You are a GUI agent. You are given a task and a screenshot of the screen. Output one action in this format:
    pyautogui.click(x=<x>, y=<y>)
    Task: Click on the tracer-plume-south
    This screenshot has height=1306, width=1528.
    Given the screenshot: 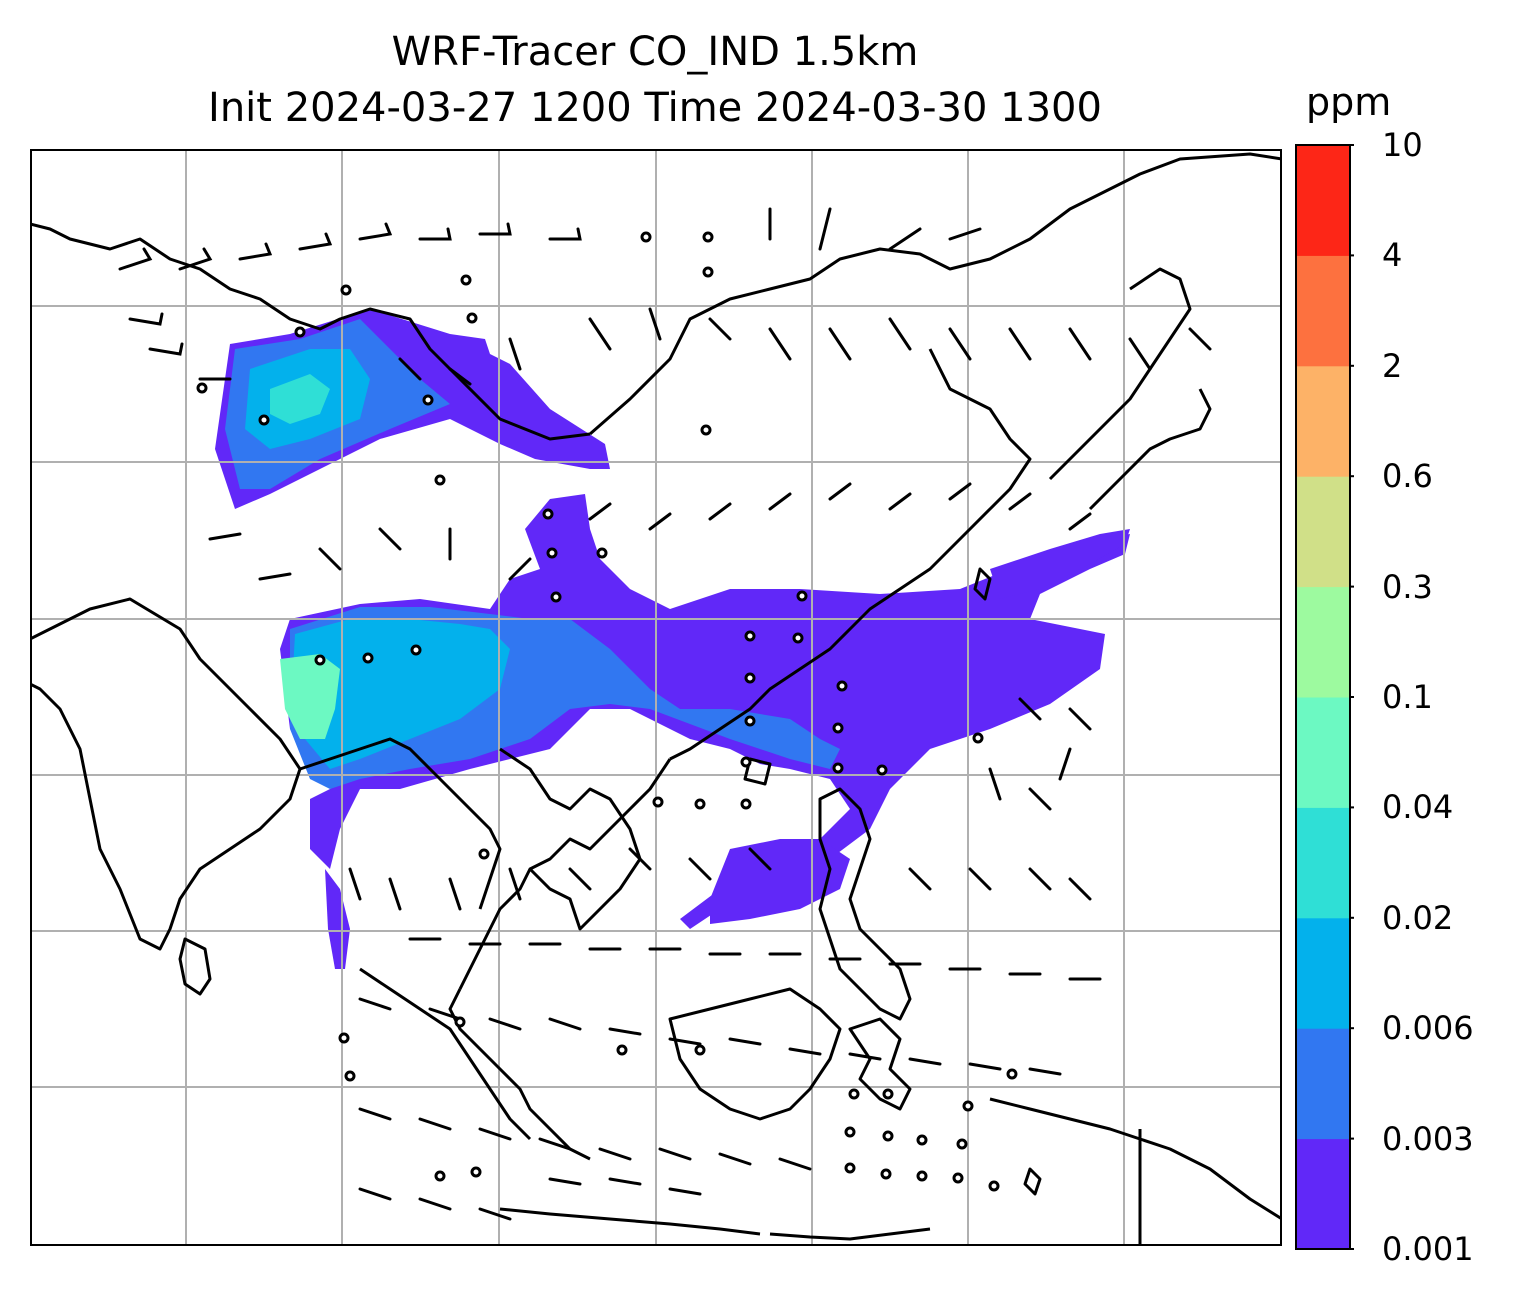 What is the action you would take?
    pyautogui.click(x=780, y=881)
    